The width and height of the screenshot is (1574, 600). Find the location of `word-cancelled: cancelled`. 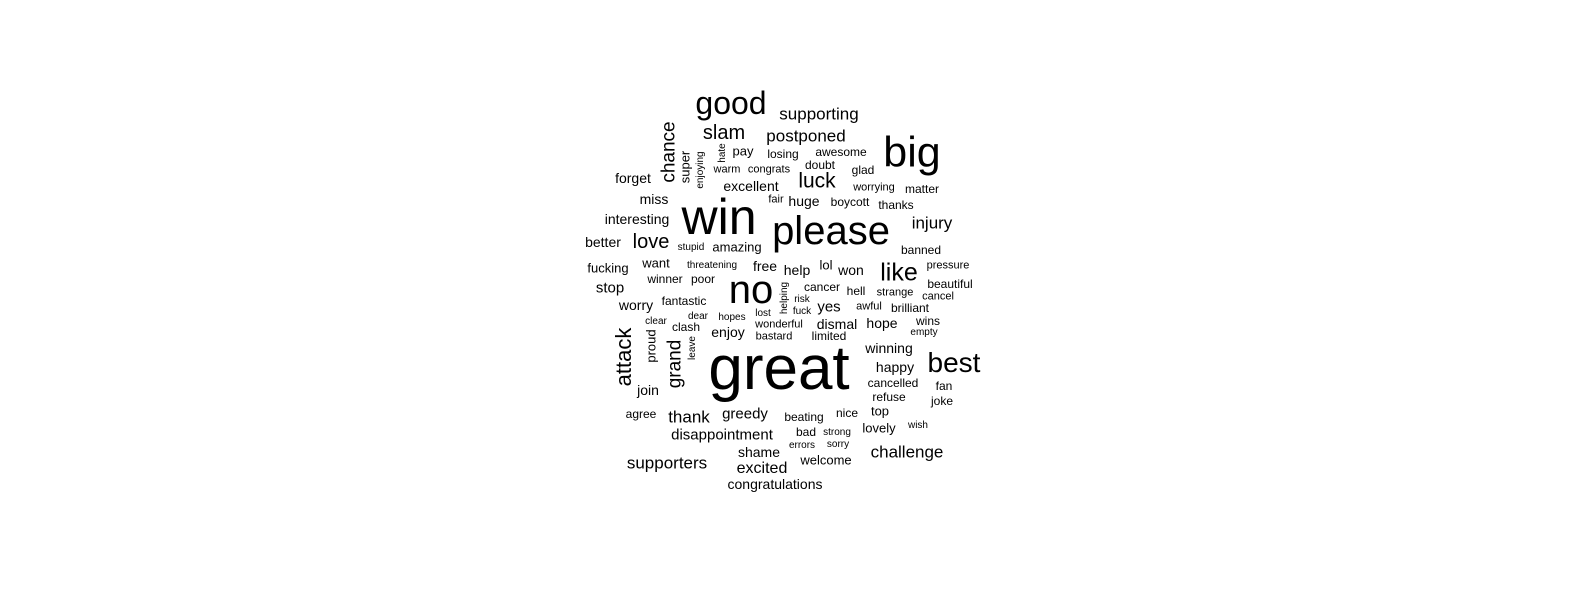

word-cancelled: cancelled is located at coordinates (893, 383).